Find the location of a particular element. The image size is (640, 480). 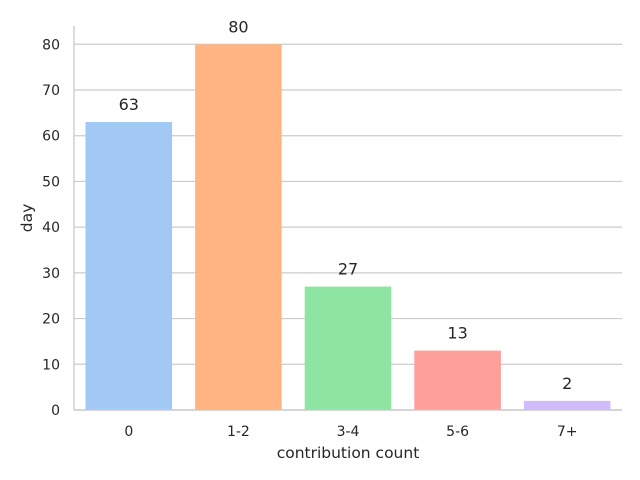

y-axis-label: day is located at coordinates (27, 218).